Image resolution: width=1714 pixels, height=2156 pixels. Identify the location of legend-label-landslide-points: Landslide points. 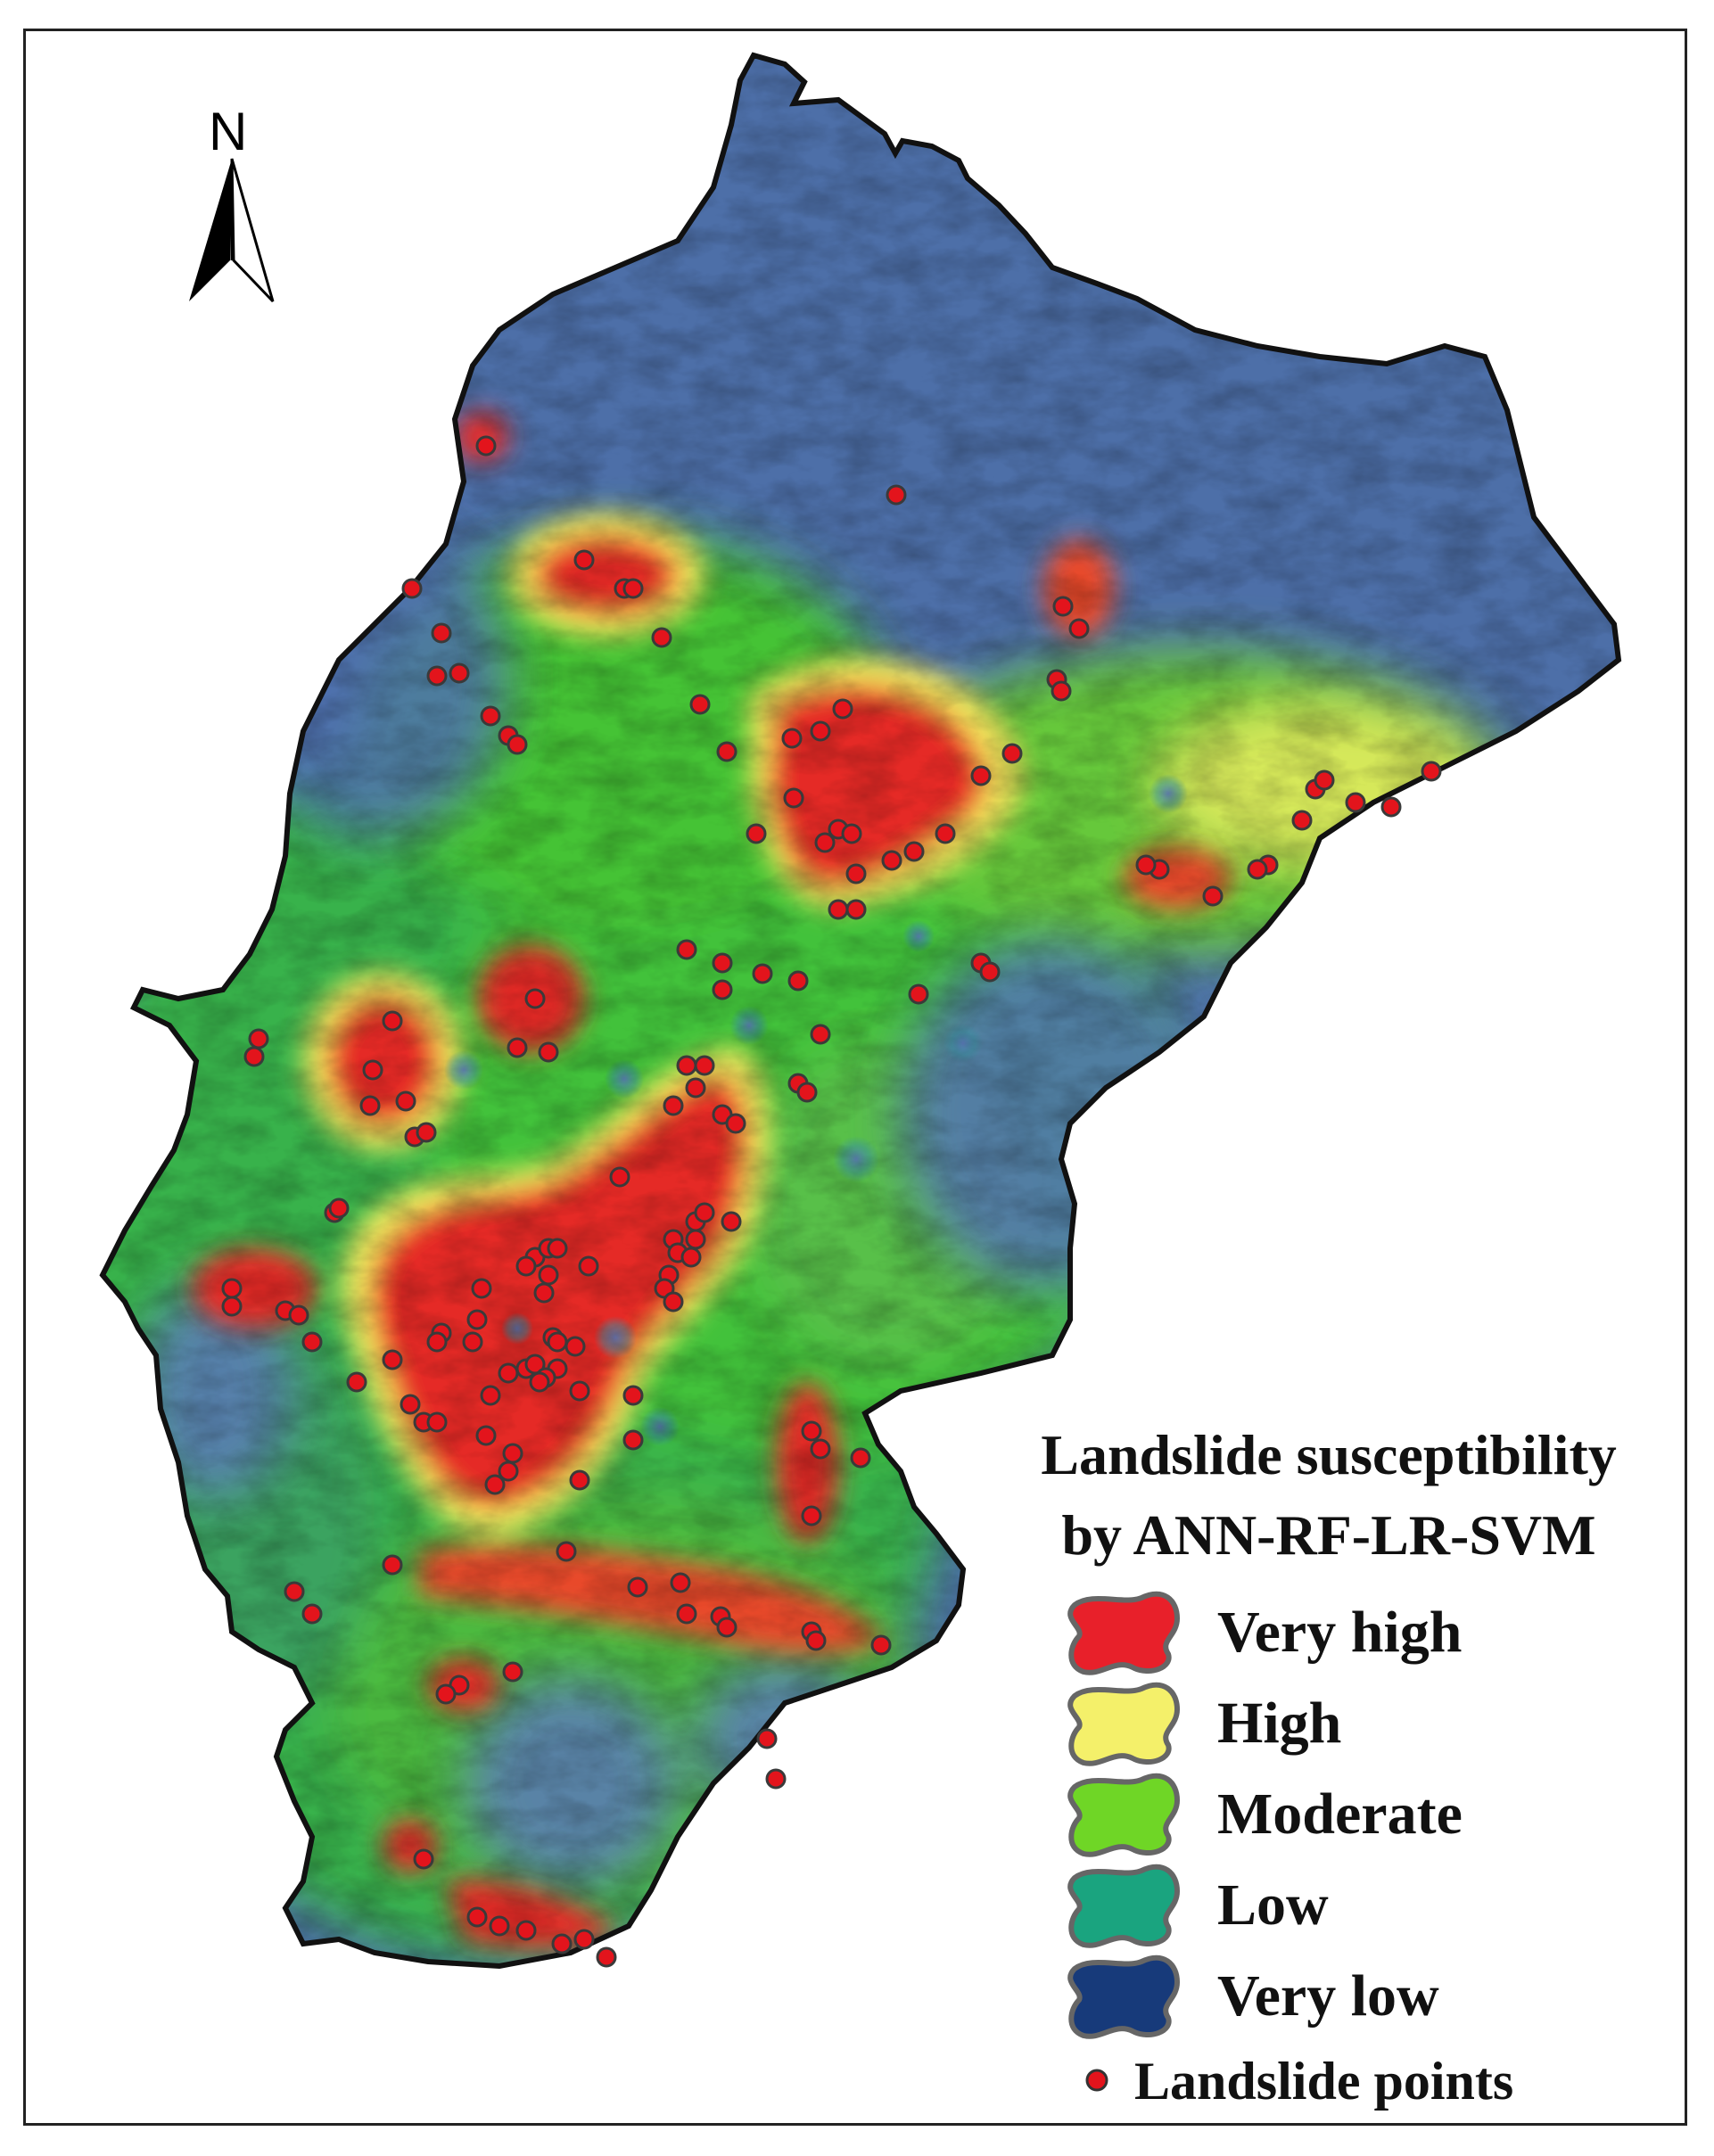
(1324, 2081).